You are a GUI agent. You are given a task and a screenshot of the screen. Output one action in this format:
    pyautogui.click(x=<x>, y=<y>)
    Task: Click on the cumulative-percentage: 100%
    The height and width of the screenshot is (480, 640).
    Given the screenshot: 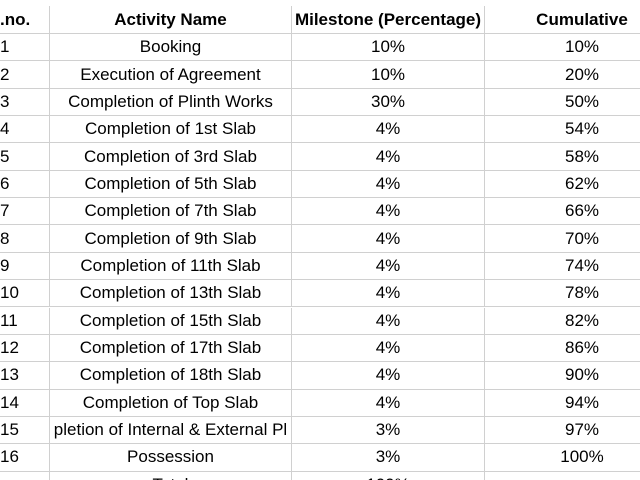 What is the action you would take?
    pyautogui.click(x=562, y=458)
    